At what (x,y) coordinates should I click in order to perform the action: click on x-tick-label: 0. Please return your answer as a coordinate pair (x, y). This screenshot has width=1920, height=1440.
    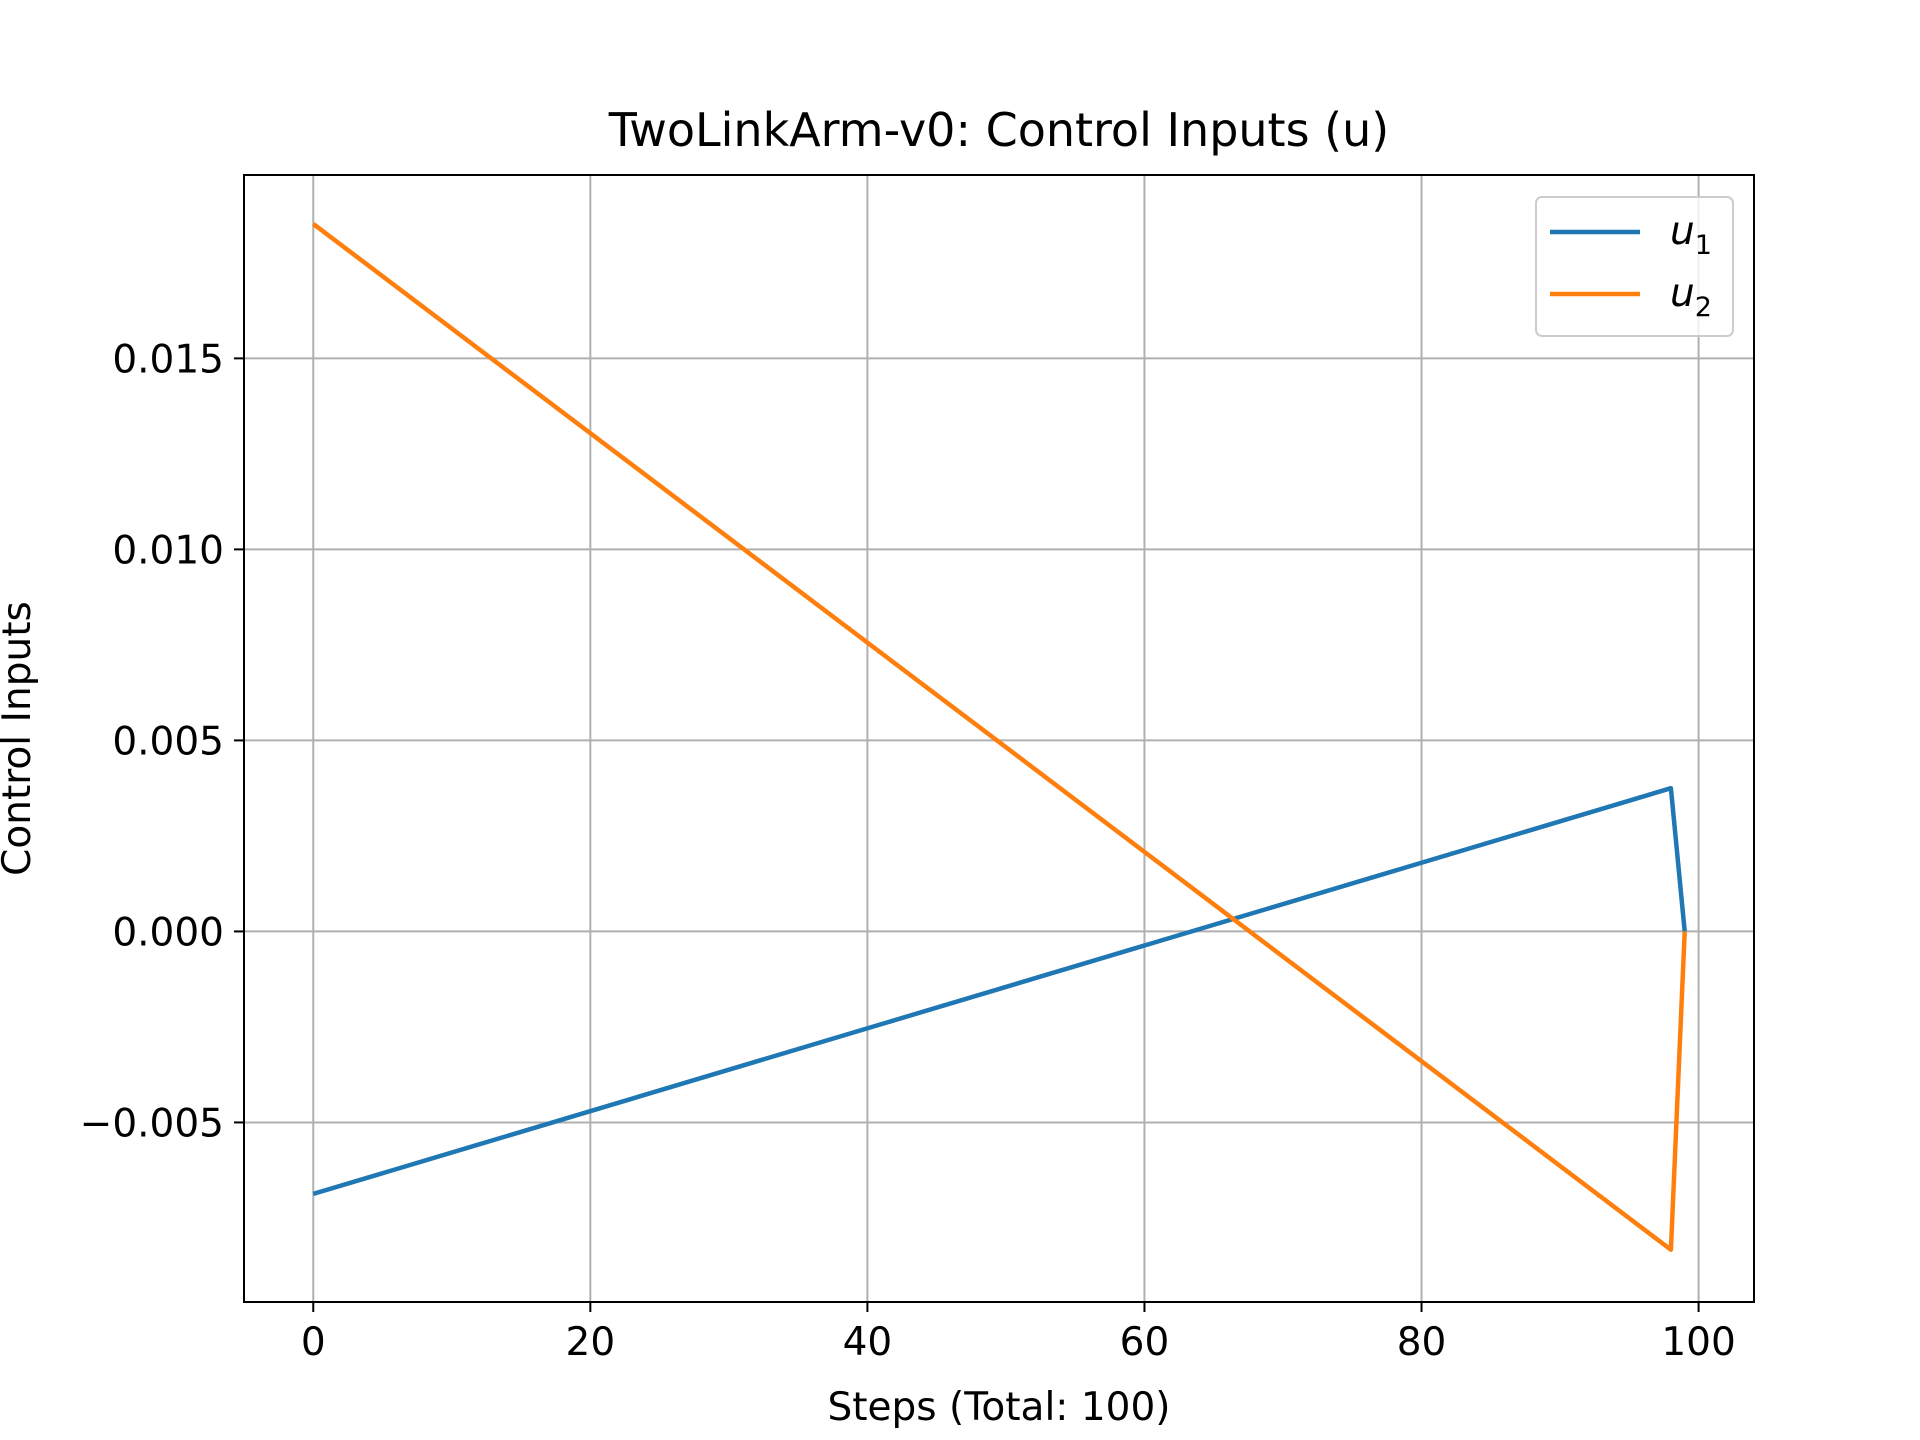
    Looking at the image, I should click on (313, 1342).